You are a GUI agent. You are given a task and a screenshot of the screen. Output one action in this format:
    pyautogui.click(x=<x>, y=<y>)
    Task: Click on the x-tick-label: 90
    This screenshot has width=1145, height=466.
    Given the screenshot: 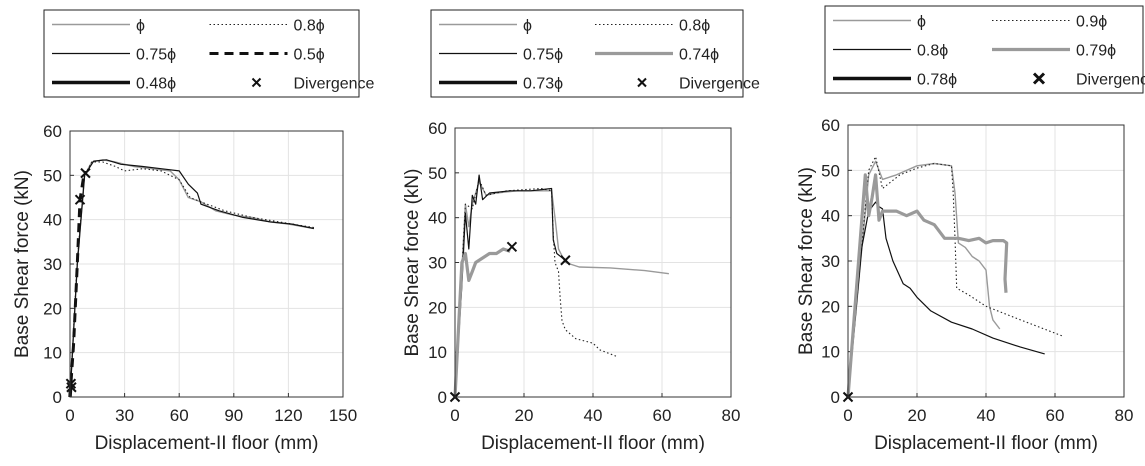 What is the action you would take?
    pyautogui.click(x=233, y=415)
    